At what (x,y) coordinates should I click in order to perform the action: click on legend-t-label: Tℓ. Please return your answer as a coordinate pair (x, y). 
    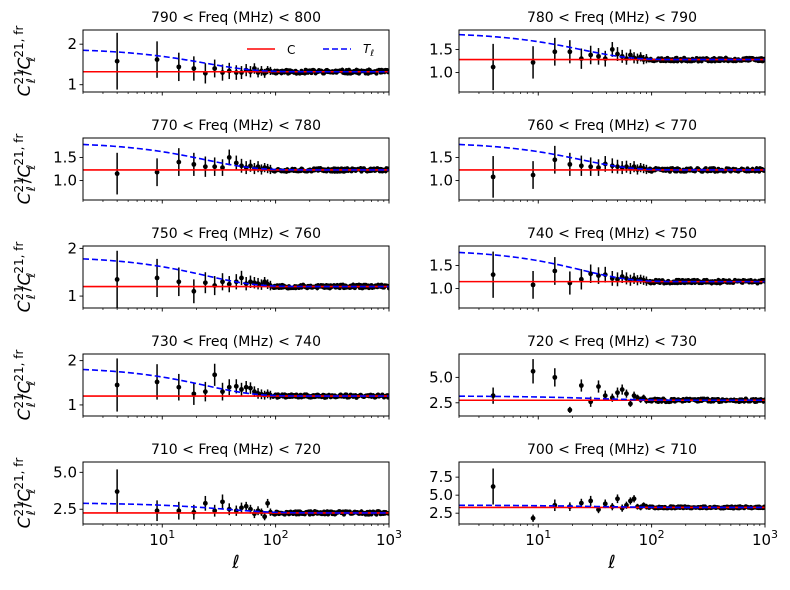
    Looking at the image, I should click on (368, 50).